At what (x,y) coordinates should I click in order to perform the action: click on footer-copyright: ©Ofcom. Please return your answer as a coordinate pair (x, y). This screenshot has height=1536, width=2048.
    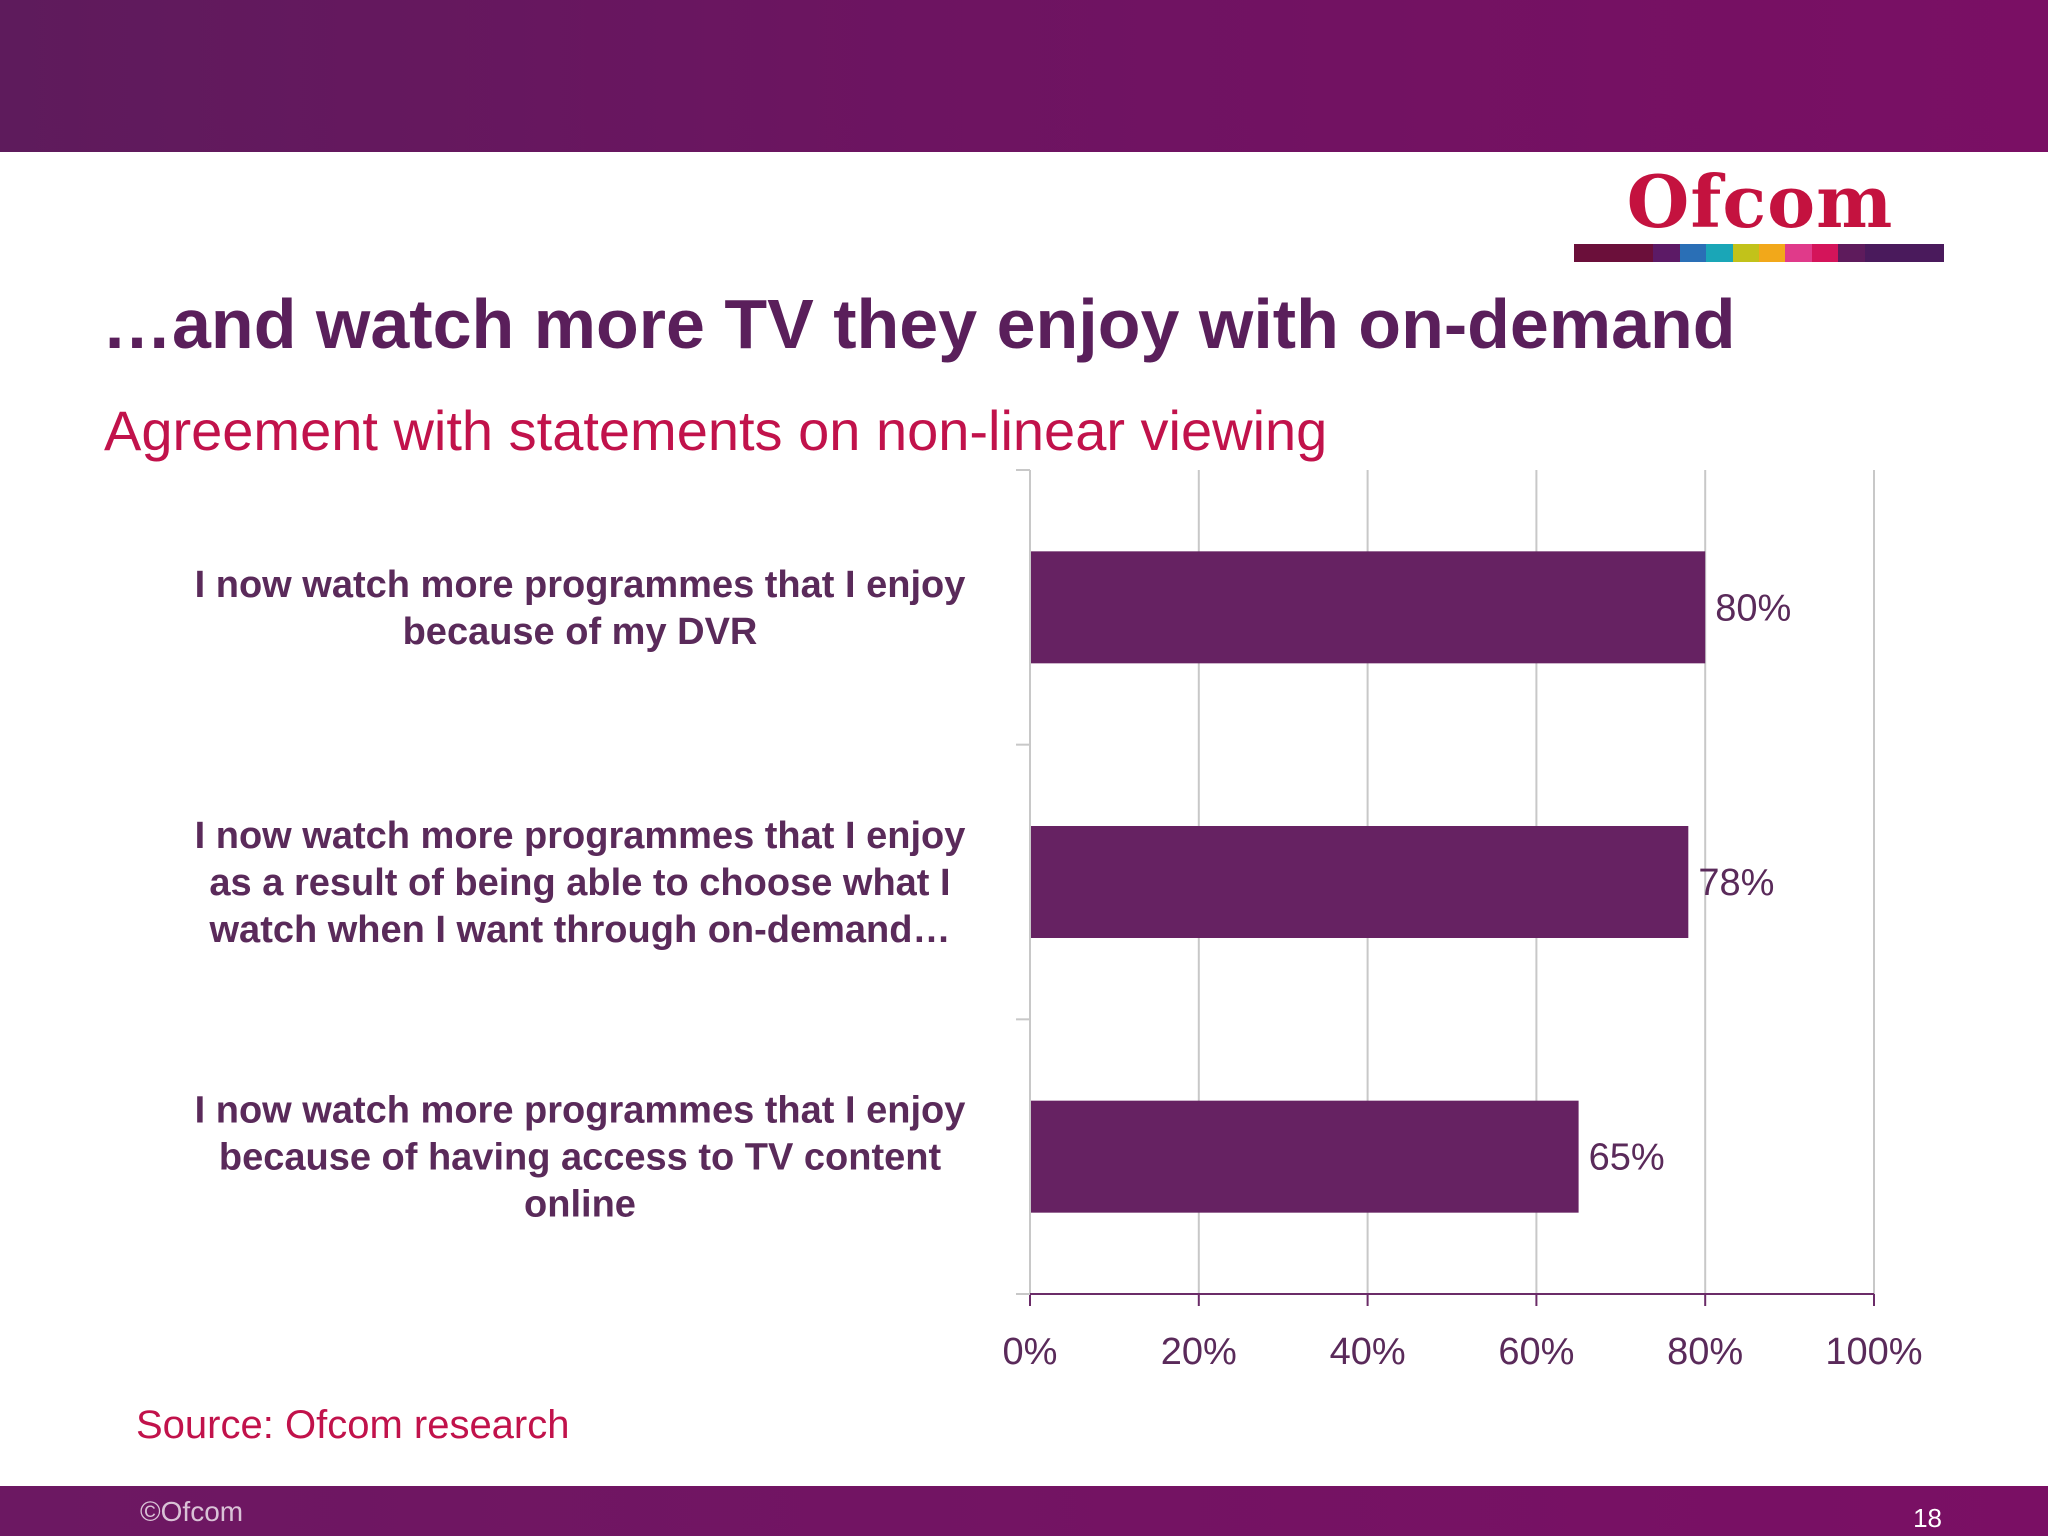
    Looking at the image, I should click on (192, 1511).